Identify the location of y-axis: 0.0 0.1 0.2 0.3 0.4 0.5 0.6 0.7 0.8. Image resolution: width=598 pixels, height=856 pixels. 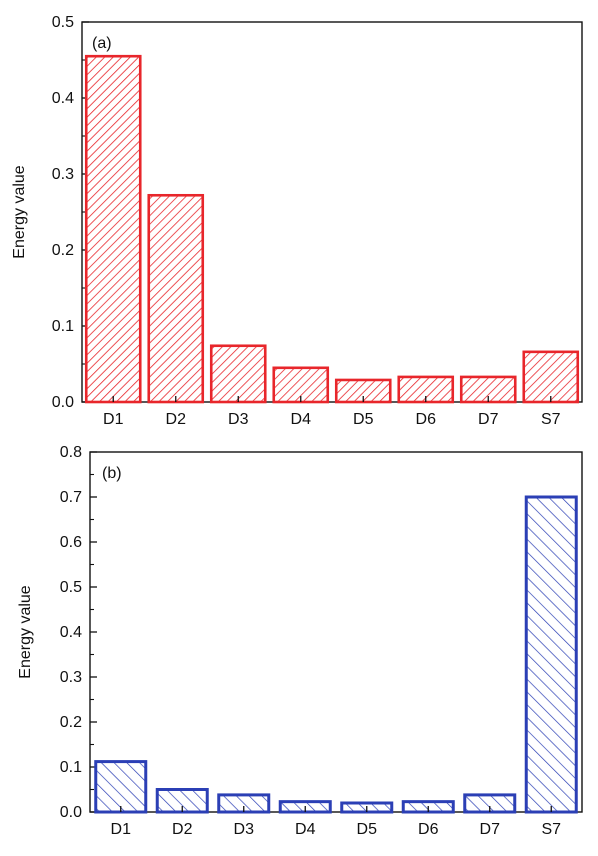
(78, 632).